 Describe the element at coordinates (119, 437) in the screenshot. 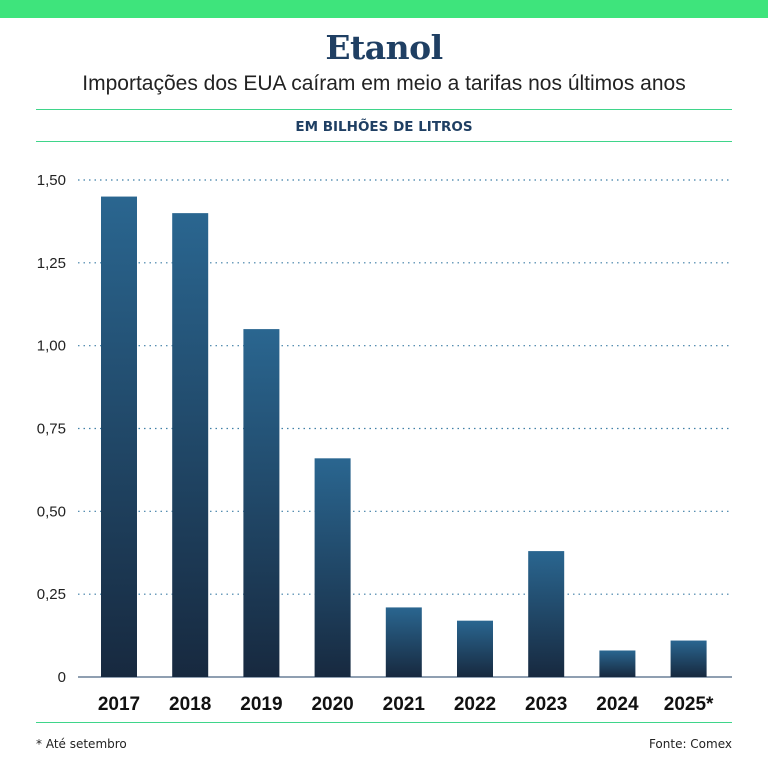

I see `bar-2017` at that location.